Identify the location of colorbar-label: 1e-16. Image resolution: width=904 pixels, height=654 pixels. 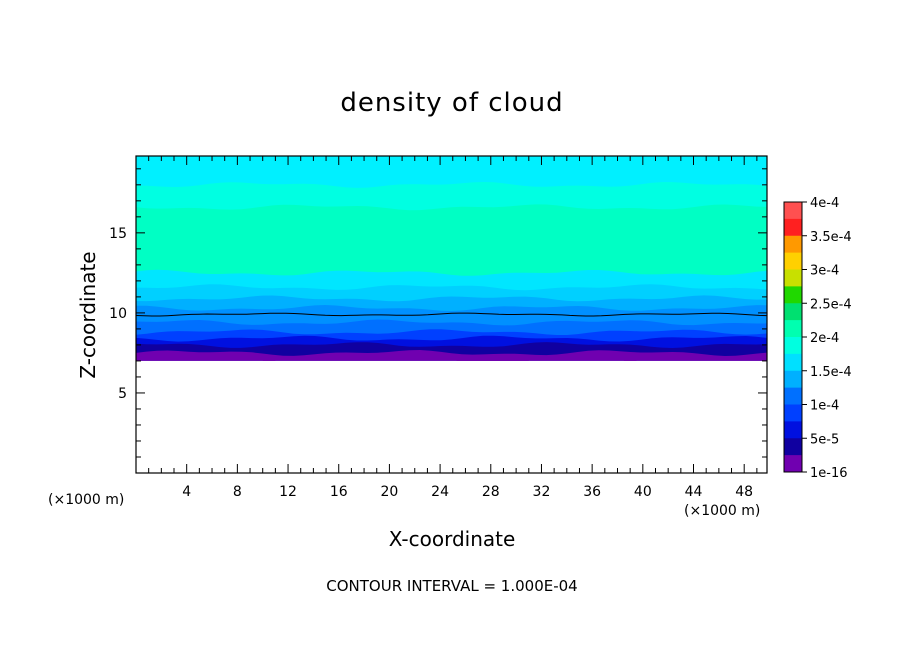
(829, 473).